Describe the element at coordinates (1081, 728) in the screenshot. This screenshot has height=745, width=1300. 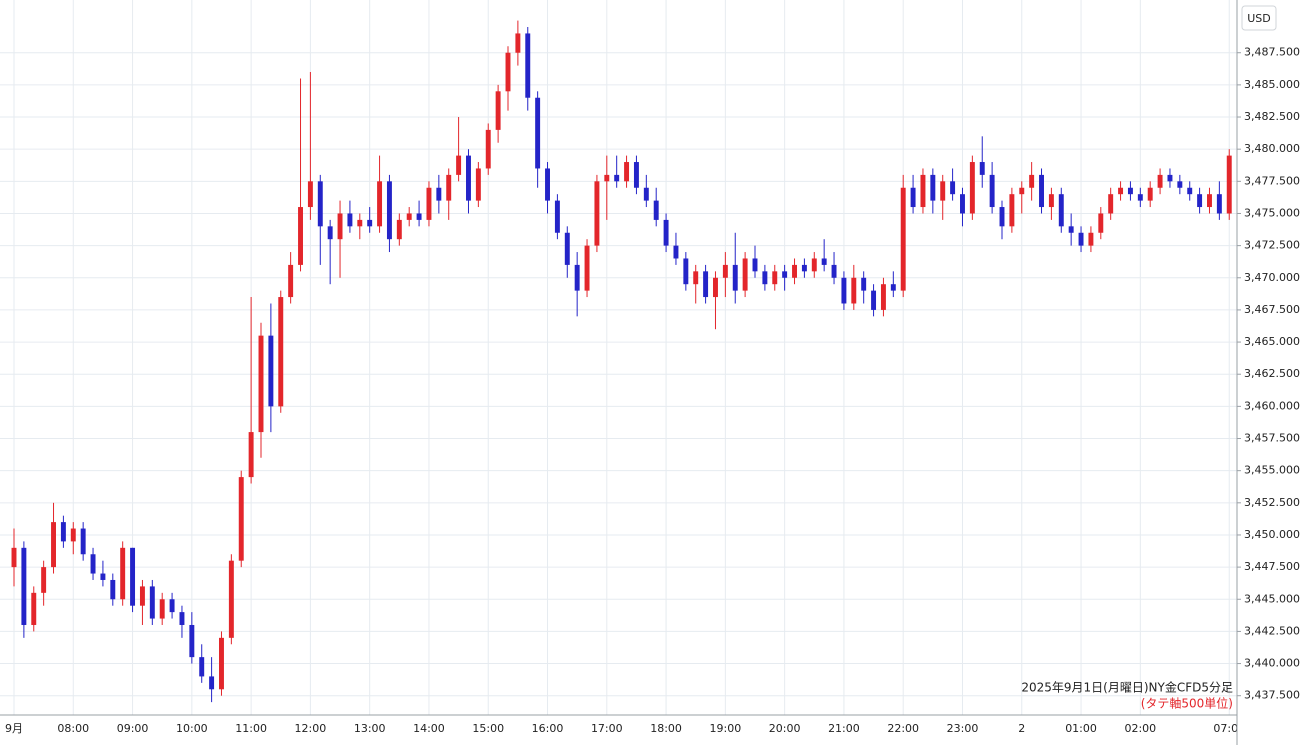
I see `x-tick-label: 01:00` at that location.